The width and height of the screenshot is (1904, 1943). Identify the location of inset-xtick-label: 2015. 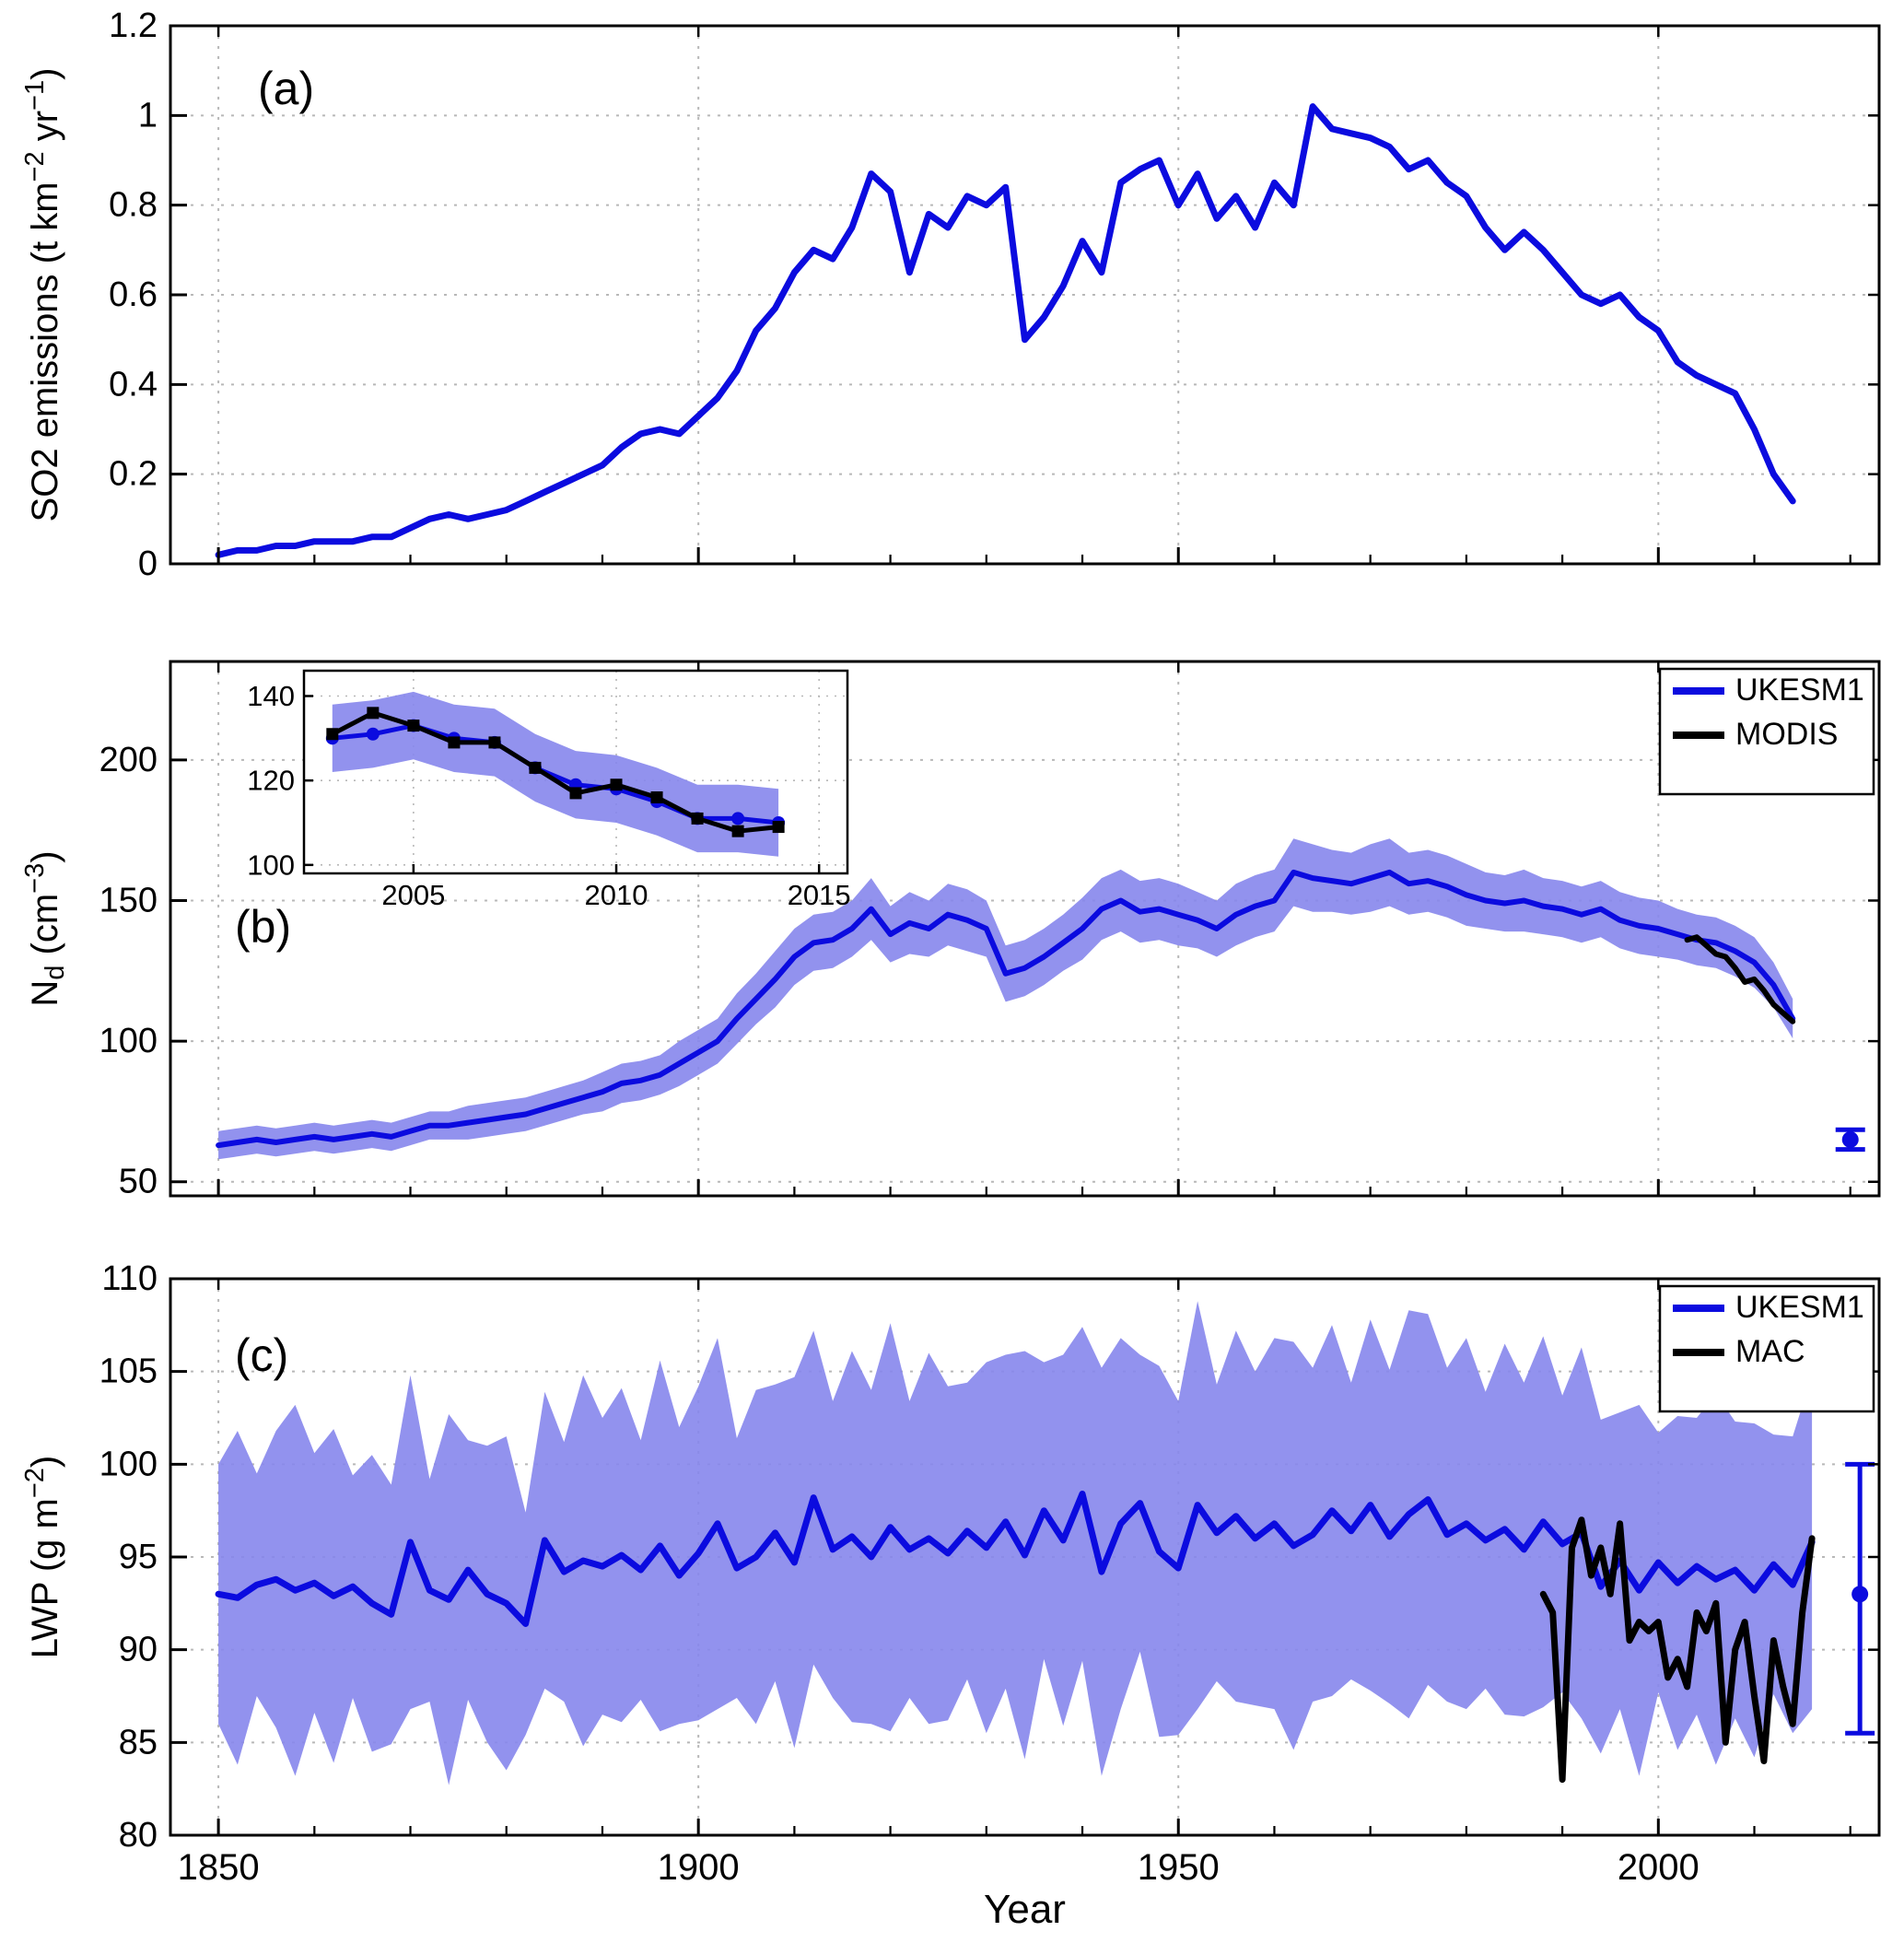
(819, 895).